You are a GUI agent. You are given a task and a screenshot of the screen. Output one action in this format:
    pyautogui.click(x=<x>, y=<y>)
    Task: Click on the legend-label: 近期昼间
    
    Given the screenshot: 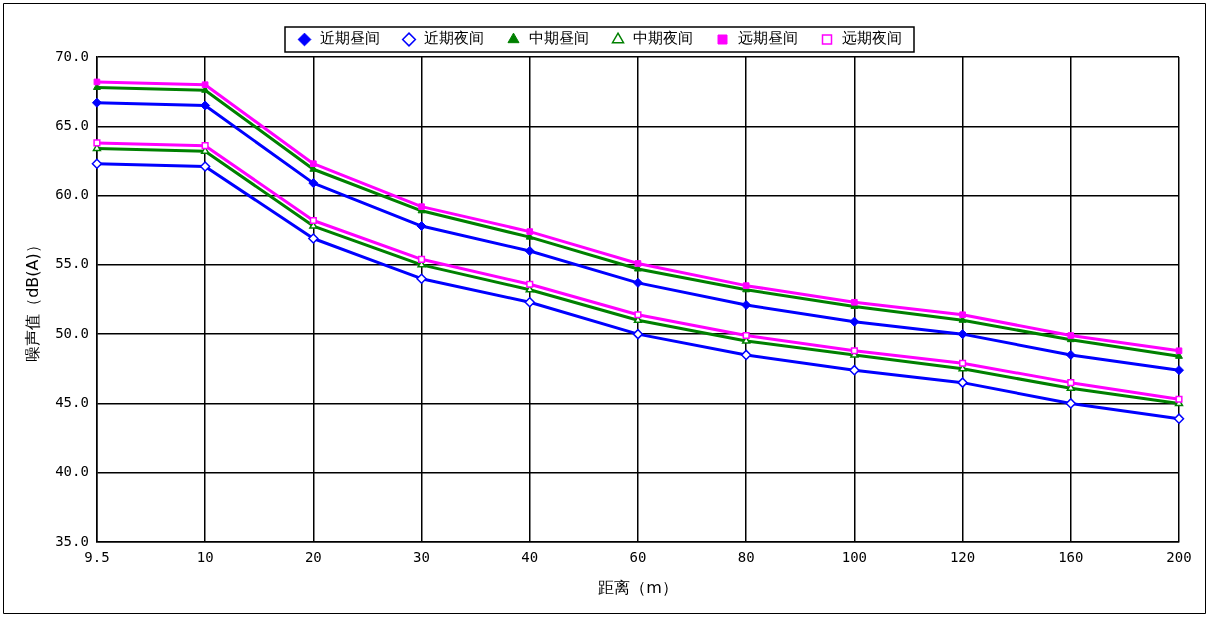 What is the action you would take?
    pyautogui.click(x=349, y=38)
    